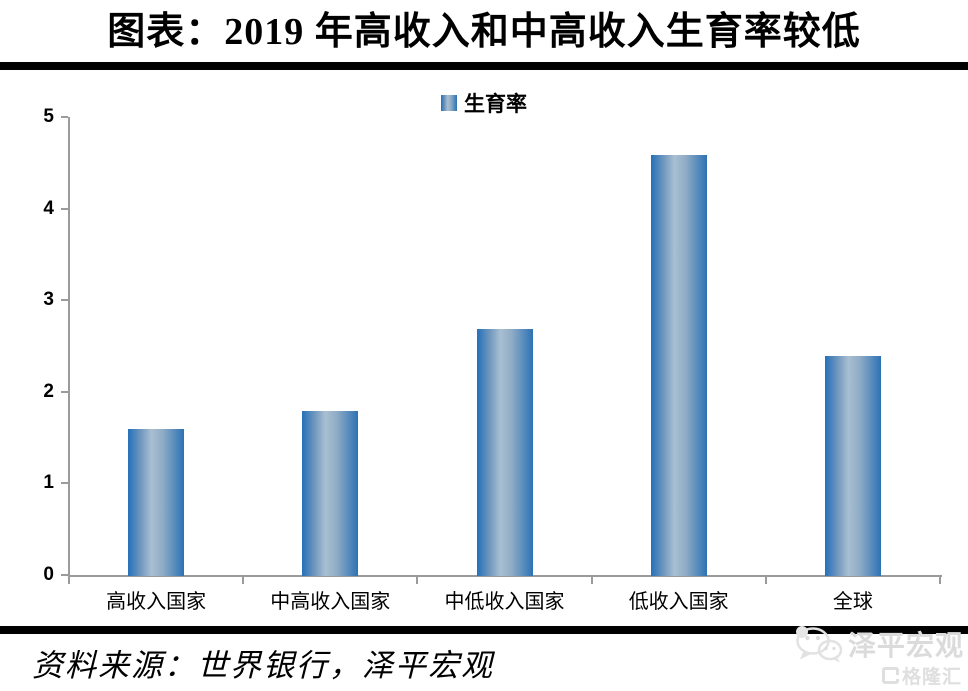  Describe the element at coordinates (449, 103) in the screenshot. I see `legend-swatch` at that location.